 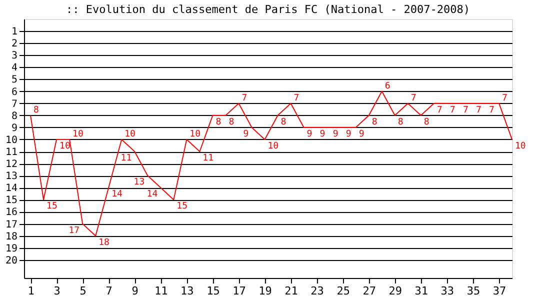 What do you see at coordinates (213, 291) in the screenshot?
I see `x-tick-label: 15` at bounding box center [213, 291].